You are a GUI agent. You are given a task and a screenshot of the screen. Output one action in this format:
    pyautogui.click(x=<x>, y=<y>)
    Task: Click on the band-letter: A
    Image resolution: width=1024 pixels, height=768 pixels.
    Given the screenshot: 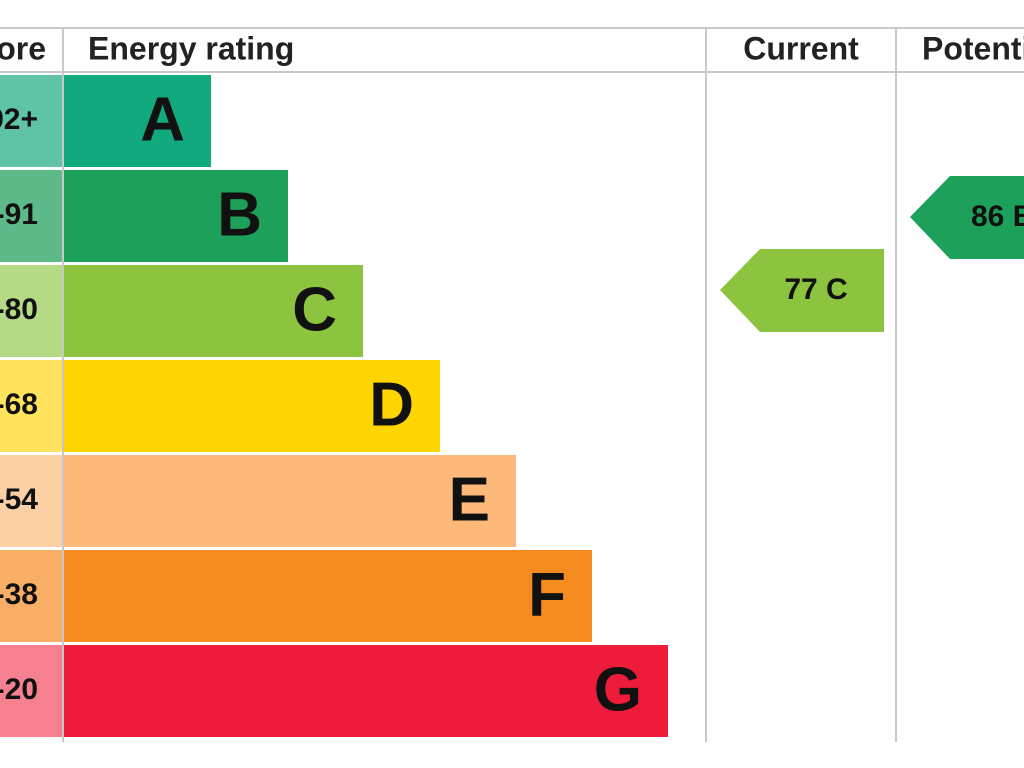 What is the action you would take?
    pyautogui.click(x=162, y=119)
    